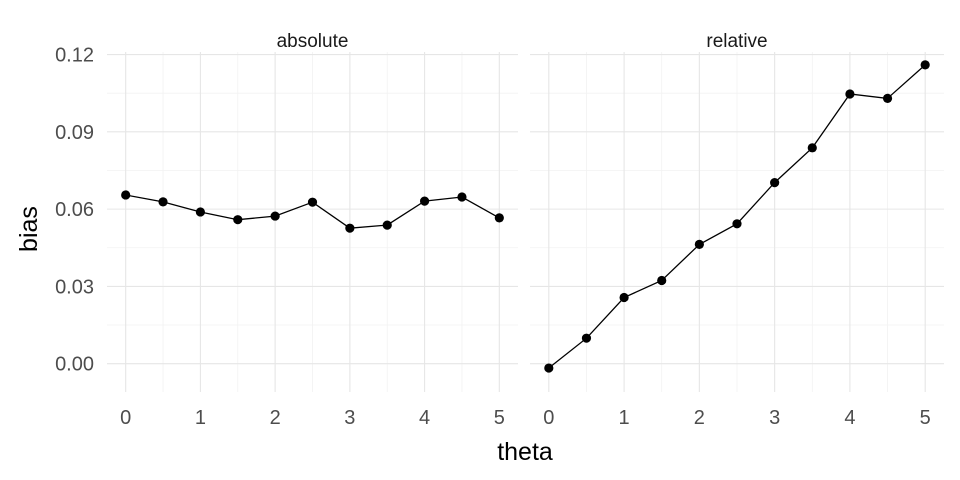 The image size is (960, 480). What do you see at coordinates (74, 210) in the screenshot?
I see `y-tick-label: 0.06` at bounding box center [74, 210].